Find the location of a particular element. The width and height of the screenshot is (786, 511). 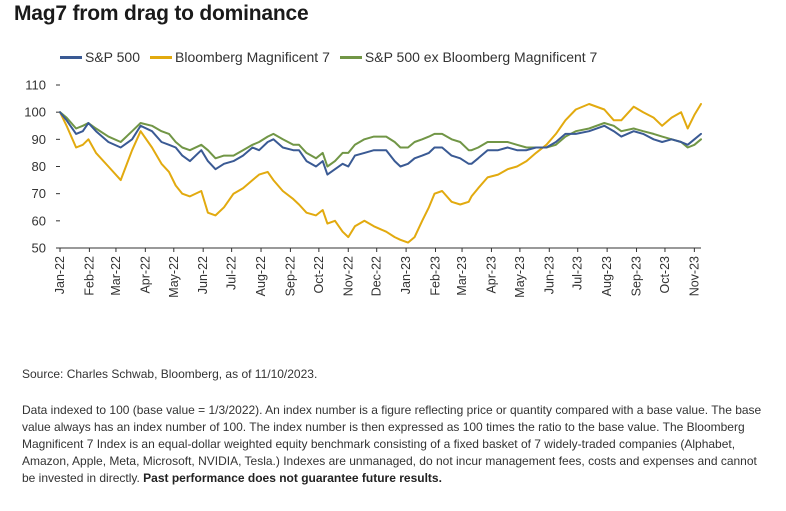

x-tick-label: Feb-22 is located at coordinates (89, 276).